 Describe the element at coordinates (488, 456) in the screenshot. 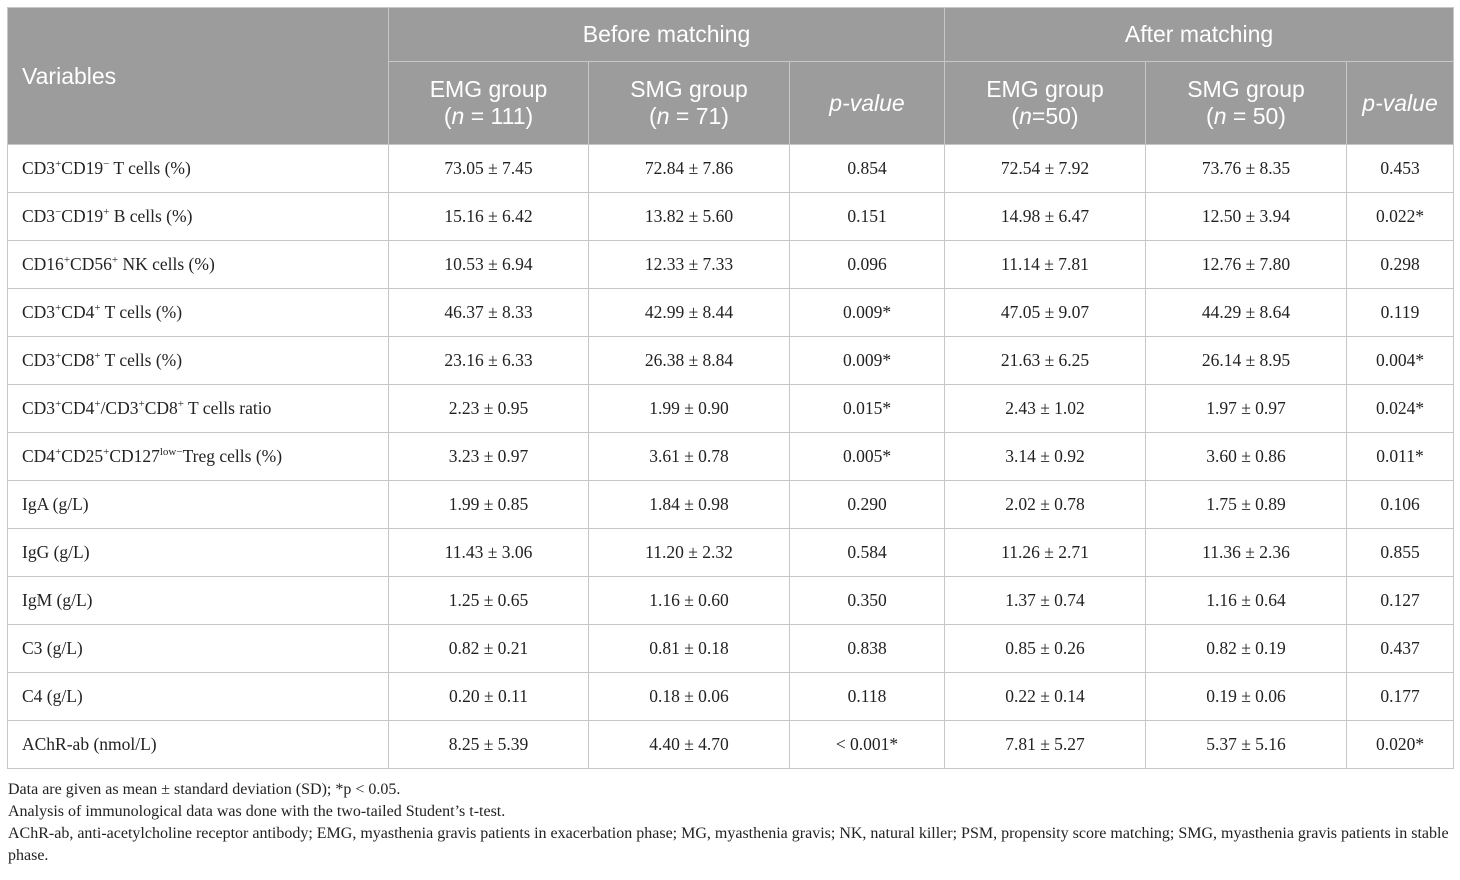

I see `table-cell: 3.23 ± 0.97` at that location.